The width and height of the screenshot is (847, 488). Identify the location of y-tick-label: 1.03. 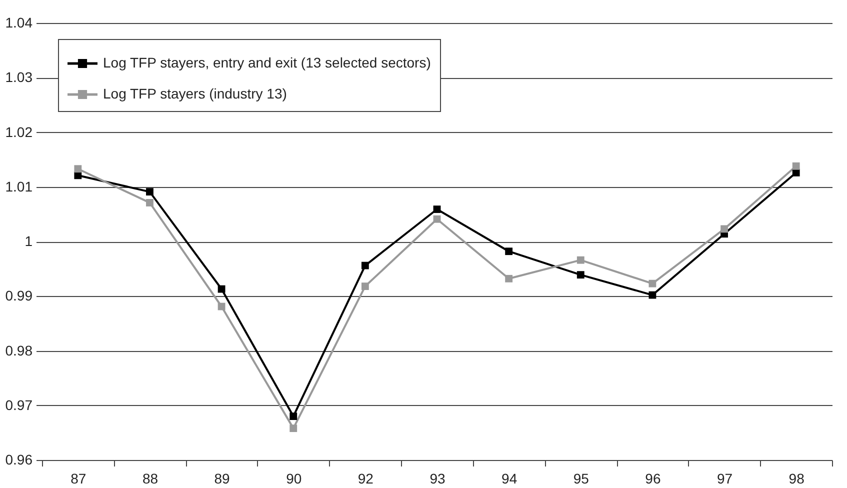
(19, 77).